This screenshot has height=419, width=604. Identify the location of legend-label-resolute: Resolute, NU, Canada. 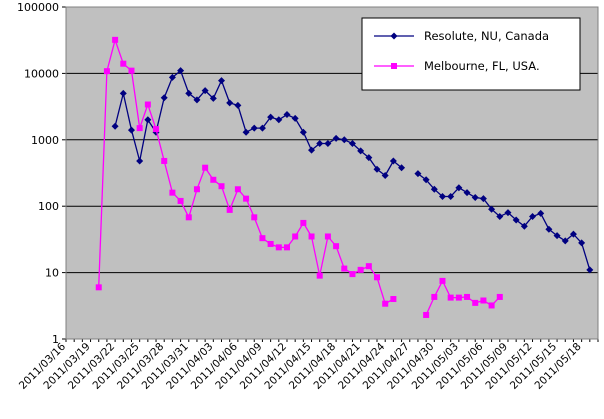
(486, 36).